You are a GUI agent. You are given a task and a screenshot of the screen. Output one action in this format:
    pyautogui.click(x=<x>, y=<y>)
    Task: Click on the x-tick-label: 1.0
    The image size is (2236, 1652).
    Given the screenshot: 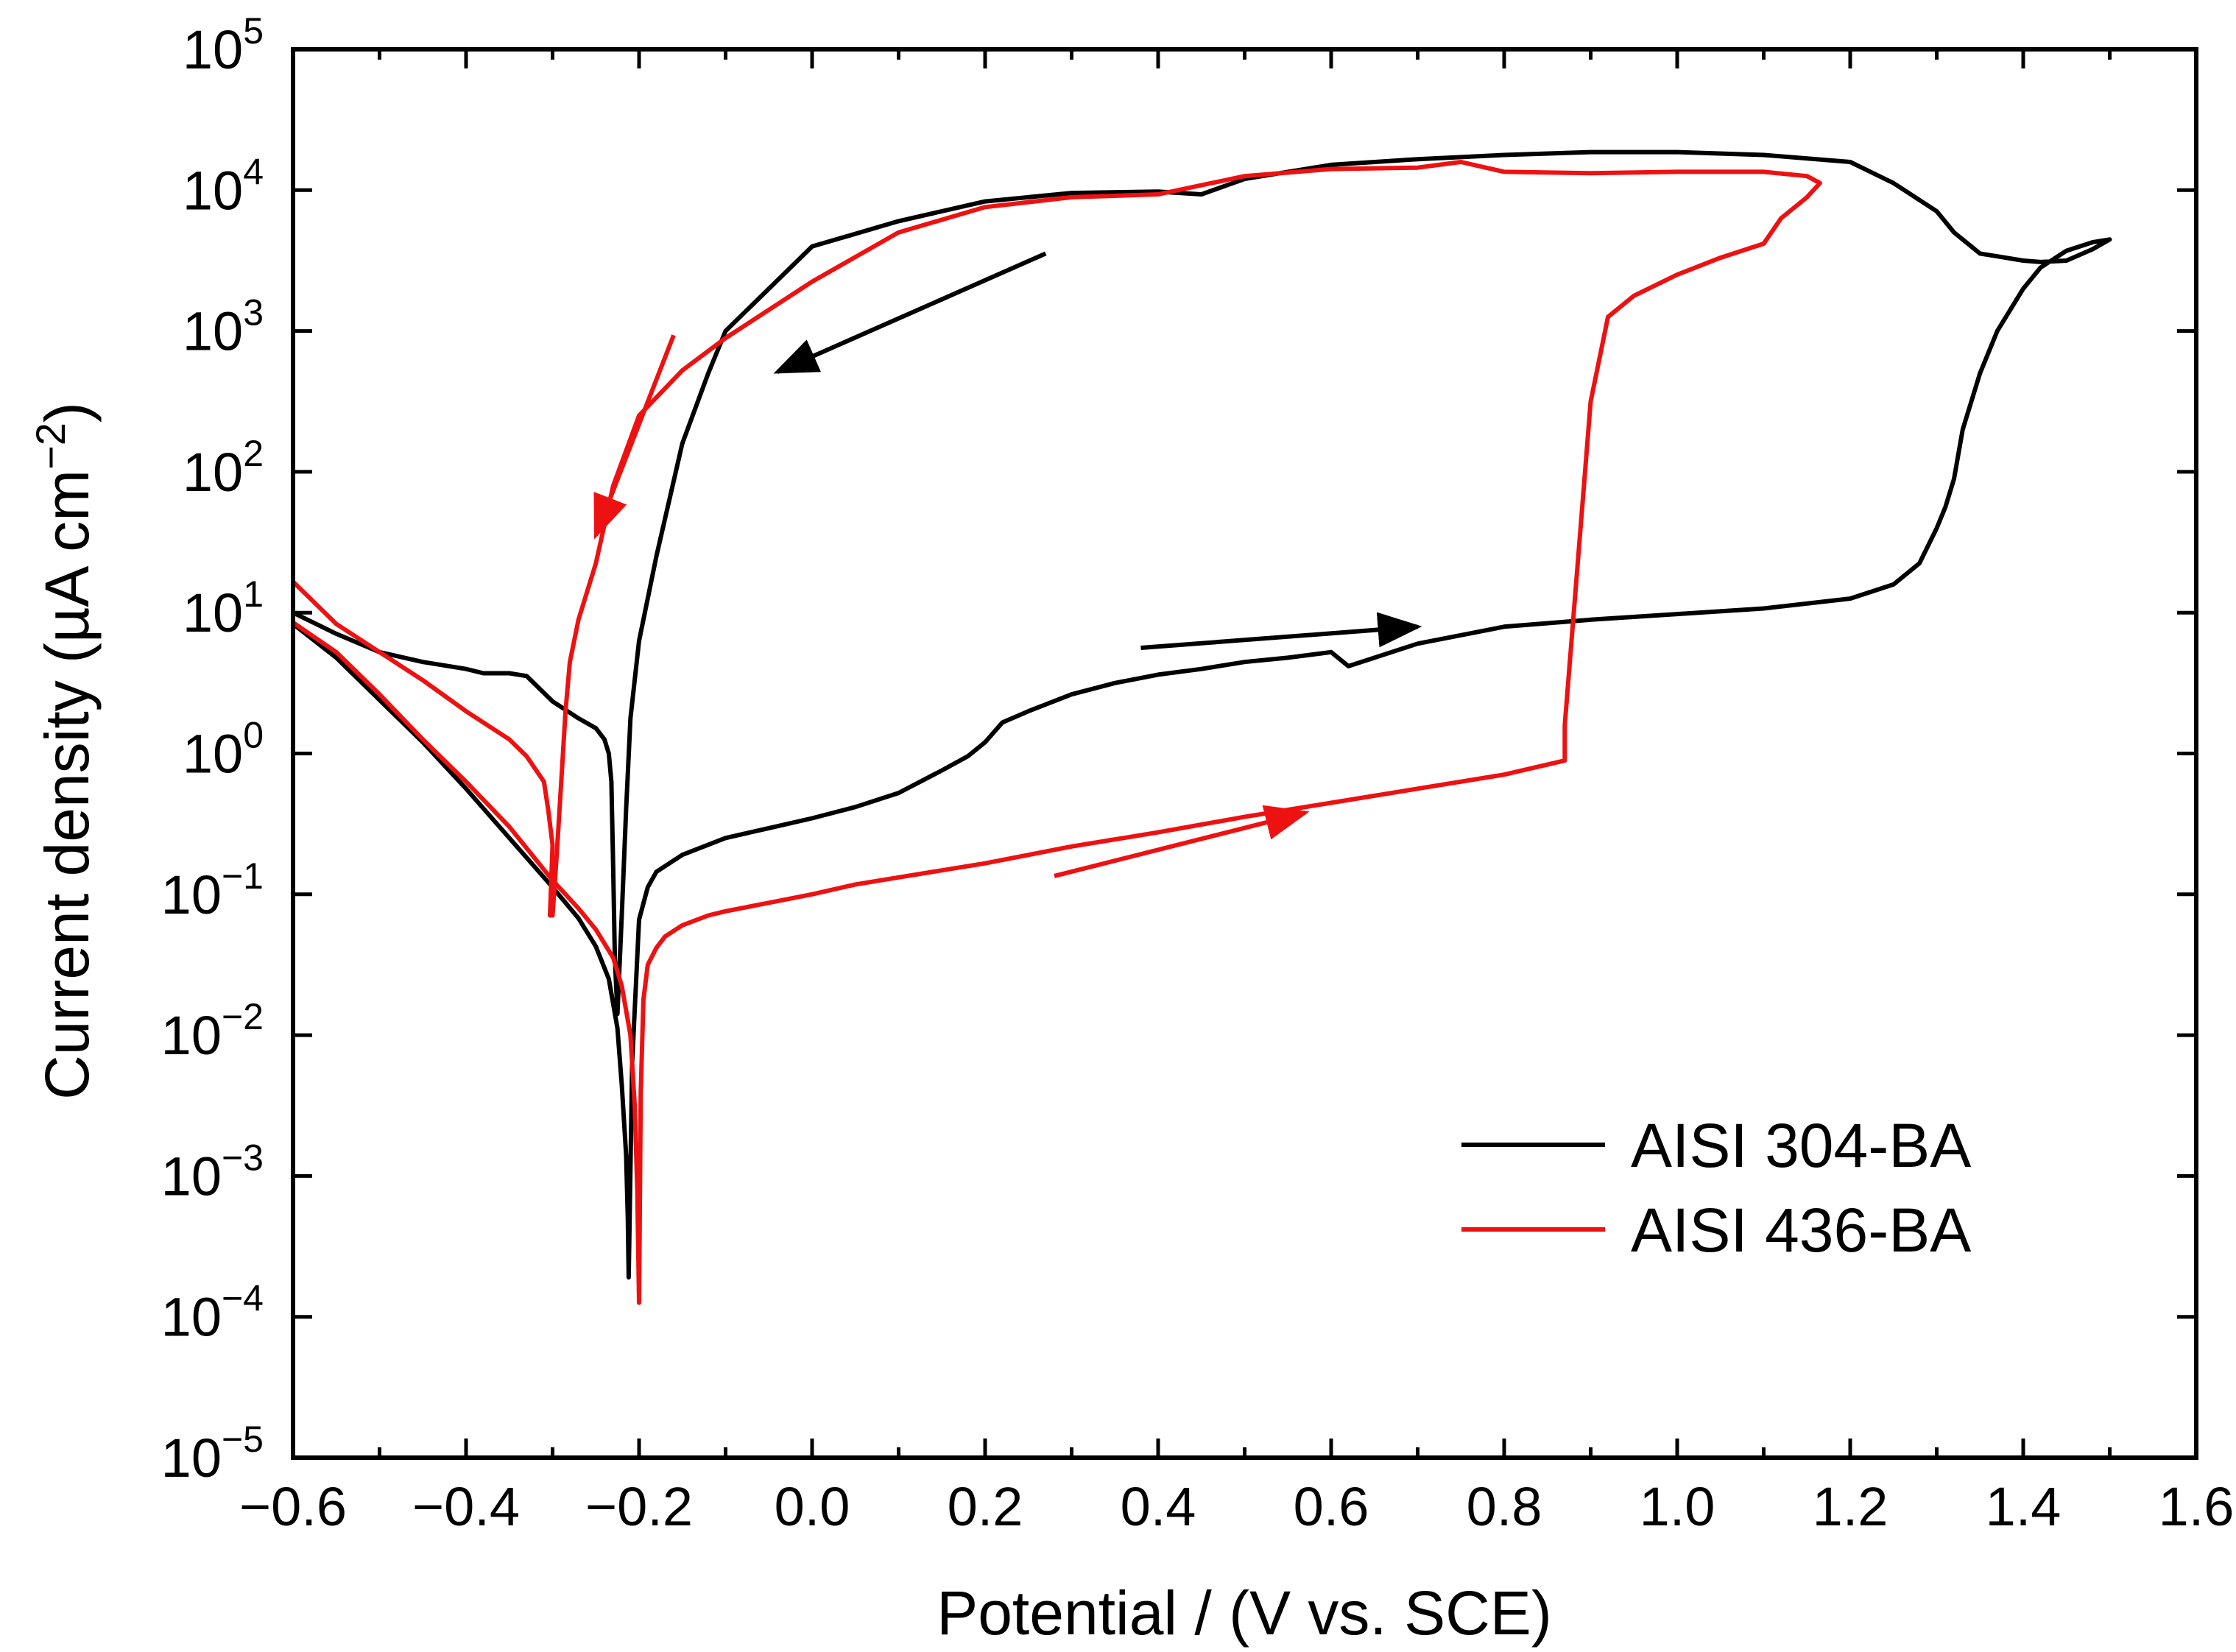 What is the action you would take?
    pyautogui.click(x=1677, y=1506)
    